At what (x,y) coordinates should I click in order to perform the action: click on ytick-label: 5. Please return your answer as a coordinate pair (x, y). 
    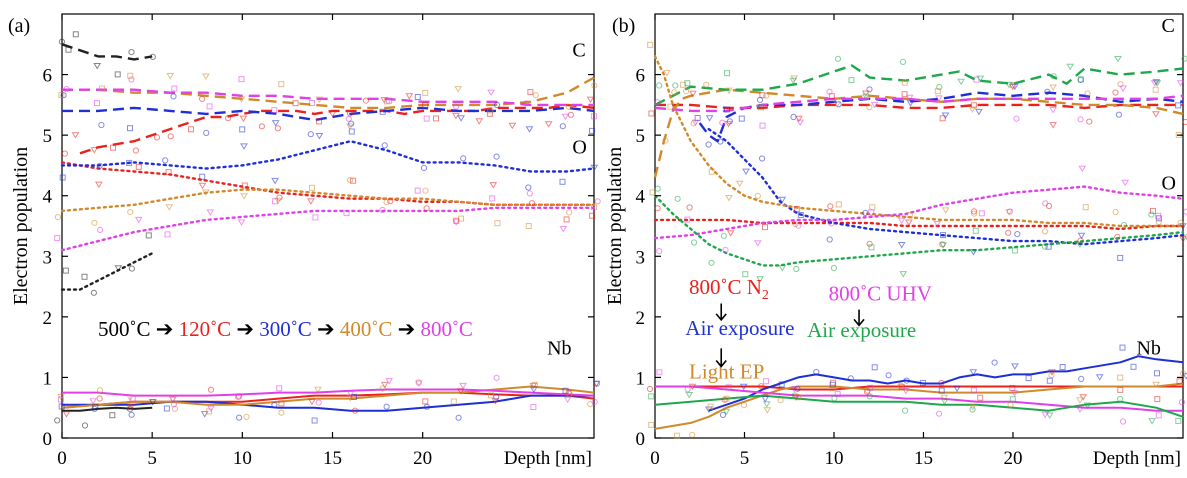
    Looking at the image, I should click on (48, 136).